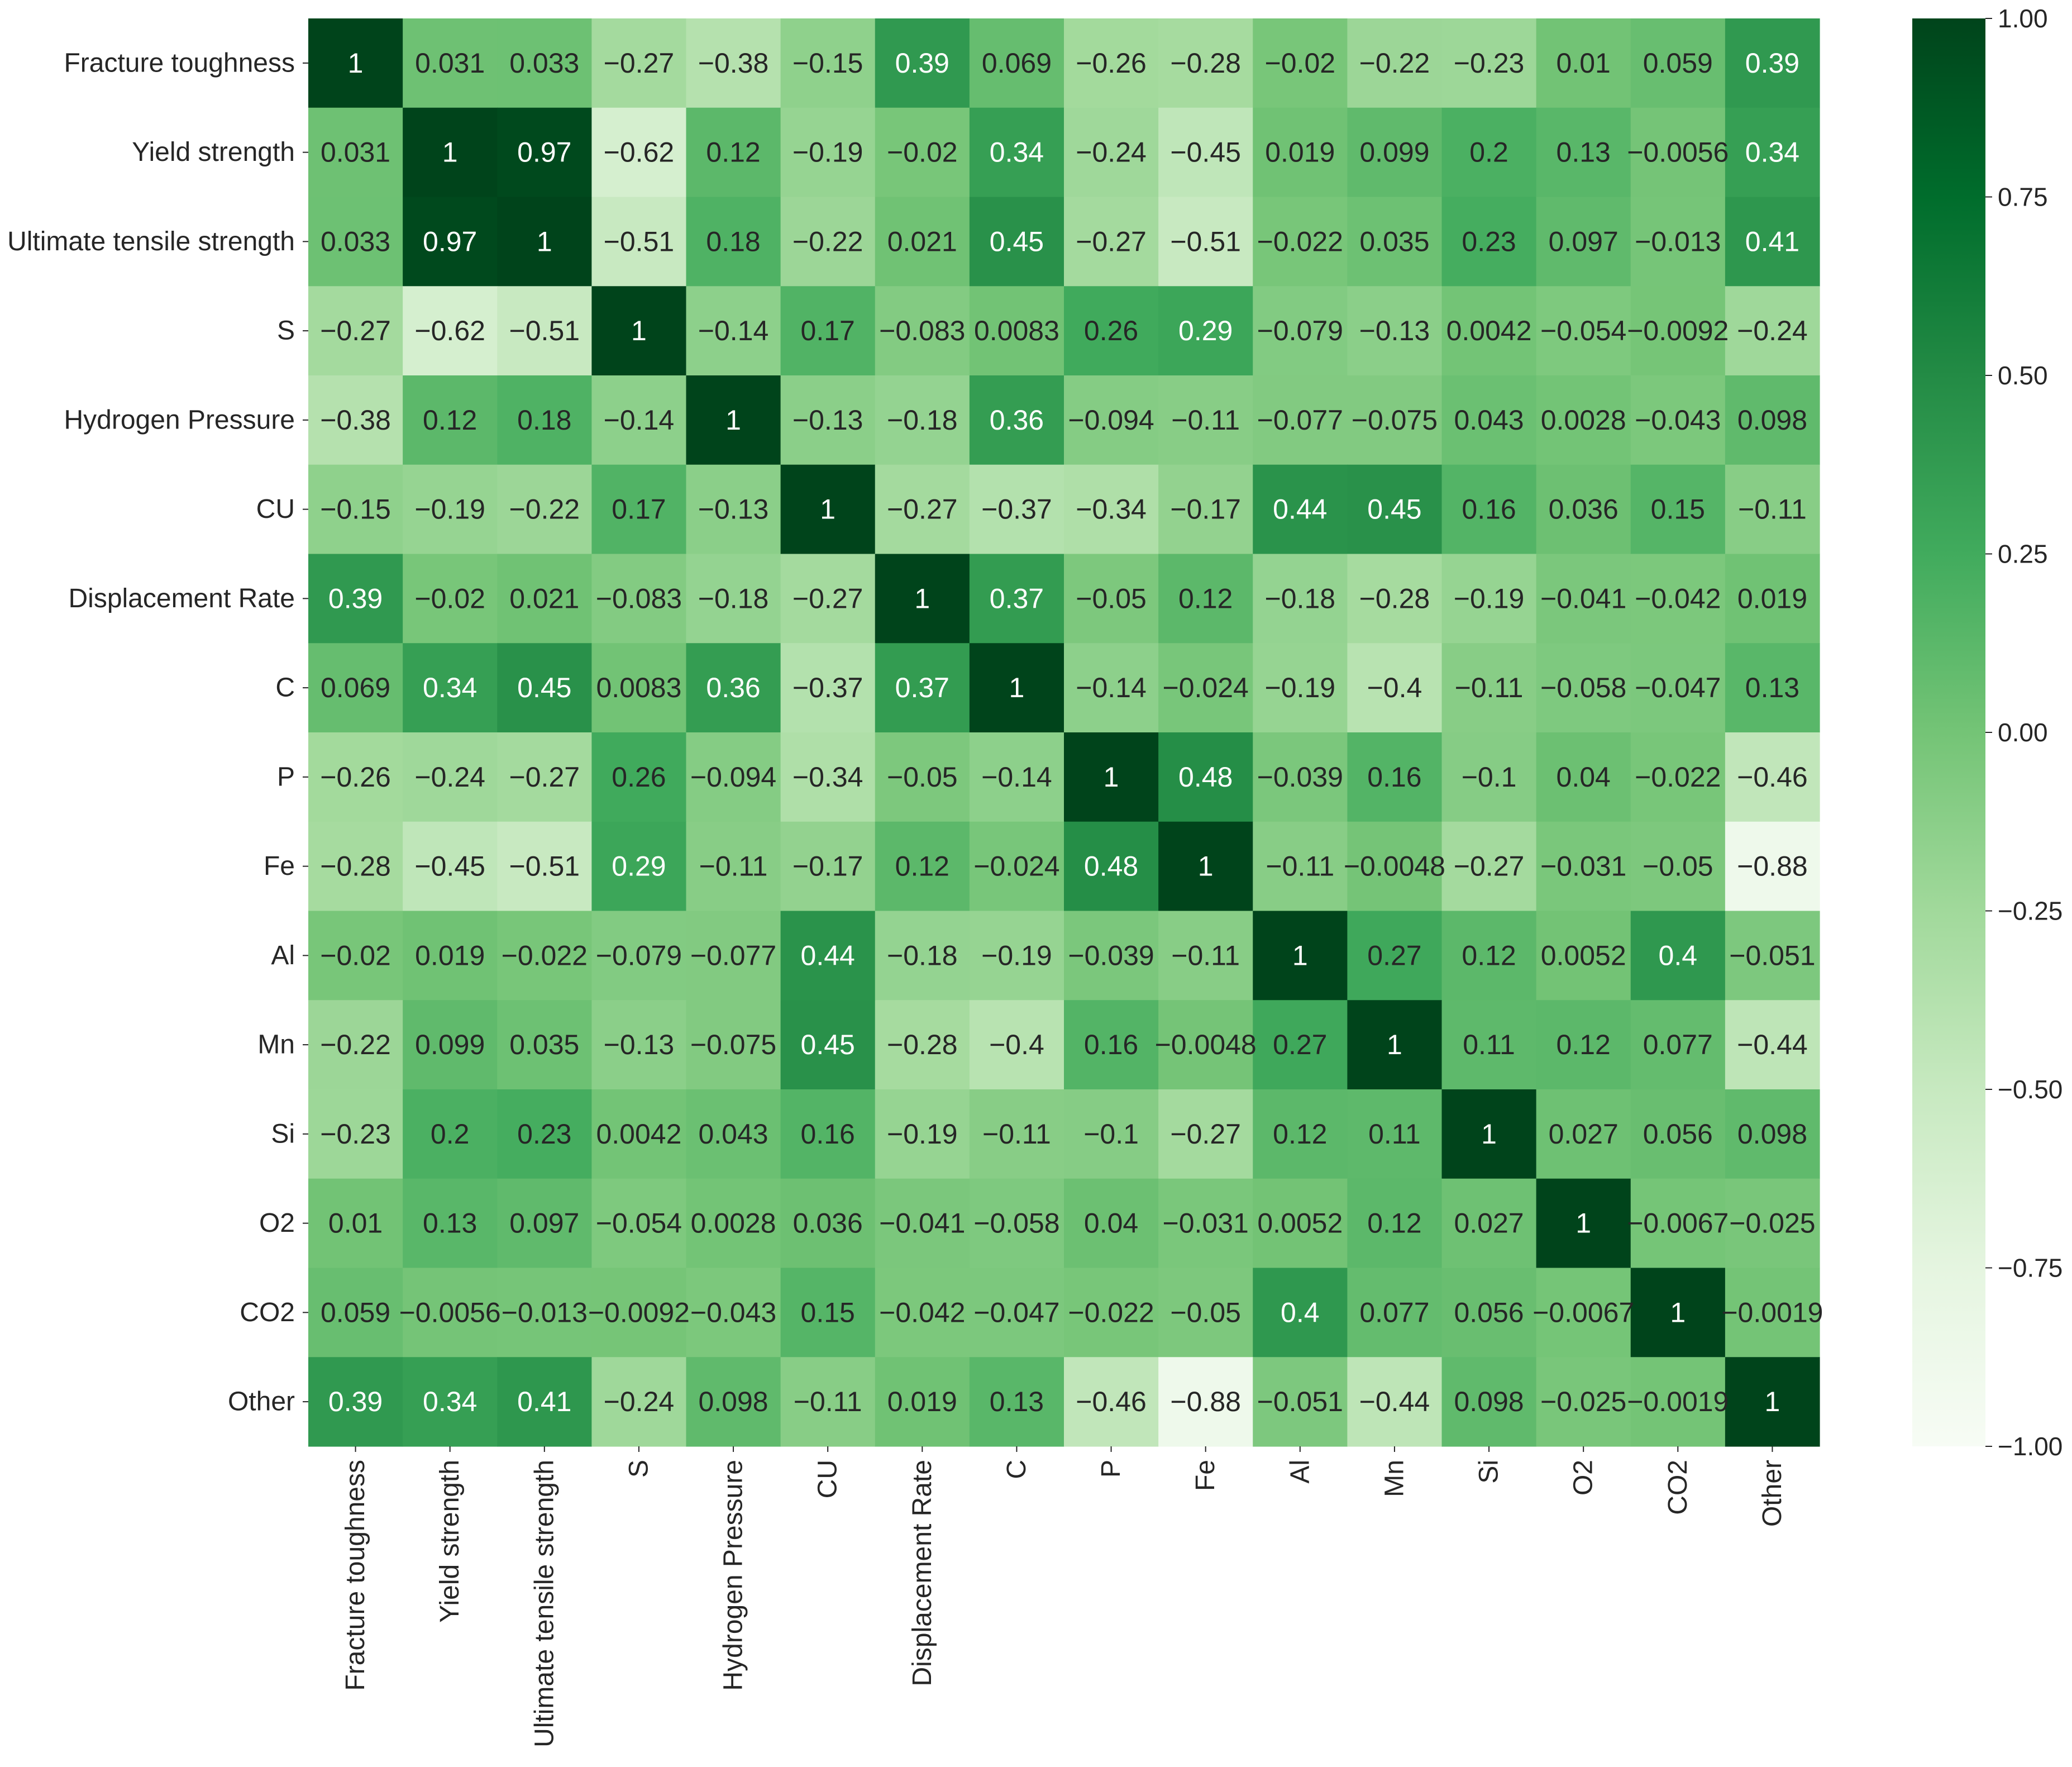 This screenshot has height=1767, width=2072. Describe the element at coordinates (355, 1044) in the screenshot. I see `cell-value-label: −0.22` at that location.